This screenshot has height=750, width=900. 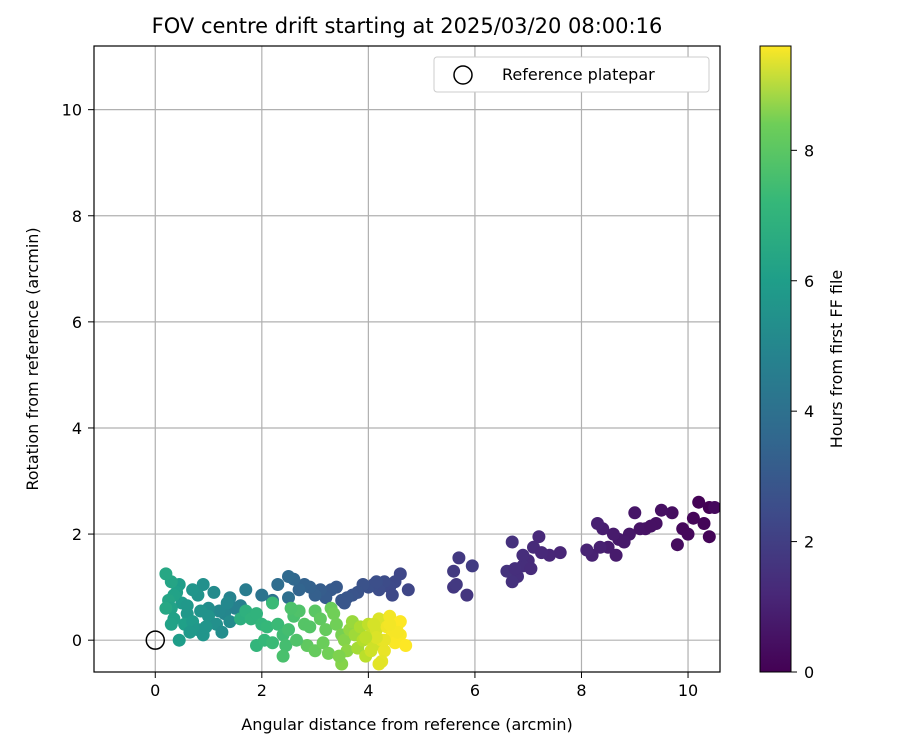 I want to click on y-tick-label: 6, so click(x=77, y=322).